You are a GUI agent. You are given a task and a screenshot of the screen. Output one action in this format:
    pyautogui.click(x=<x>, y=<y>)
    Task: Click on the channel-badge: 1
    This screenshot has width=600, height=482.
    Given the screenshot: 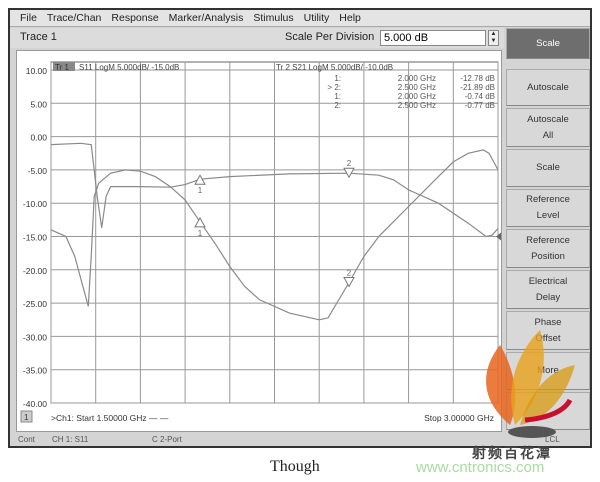 What is the action you would take?
    pyautogui.click(x=26, y=417)
    